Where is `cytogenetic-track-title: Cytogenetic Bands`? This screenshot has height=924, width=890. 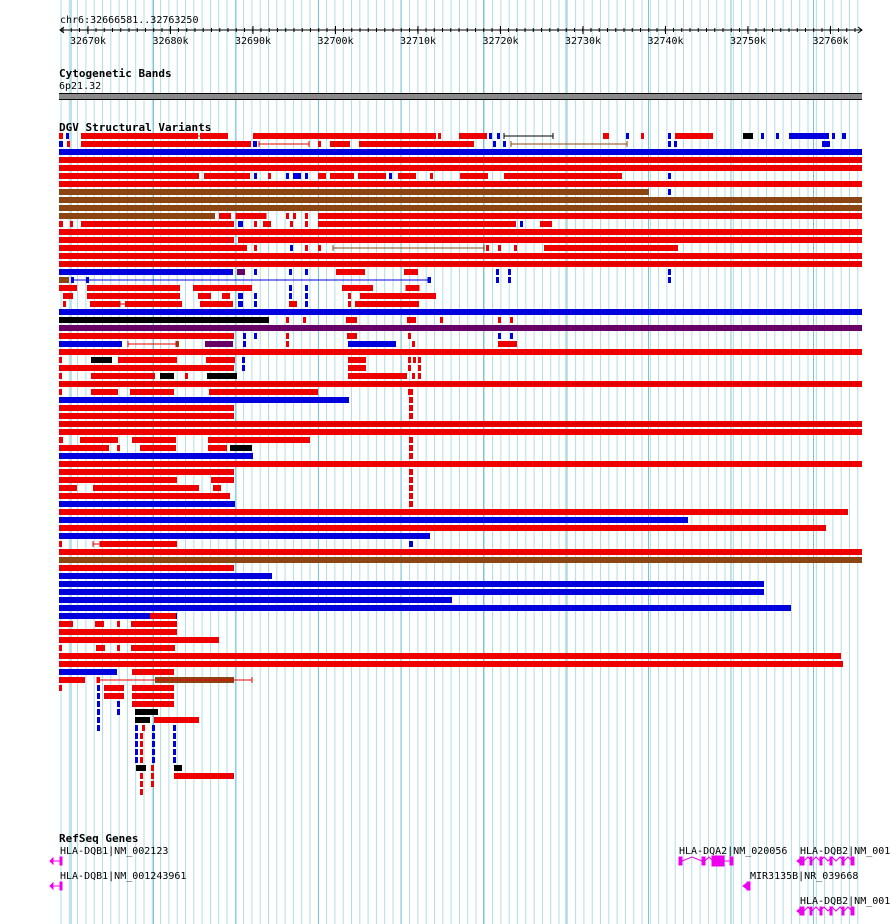 cytogenetic-track-title: Cytogenetic Bands is located at coordinates (115, 73).